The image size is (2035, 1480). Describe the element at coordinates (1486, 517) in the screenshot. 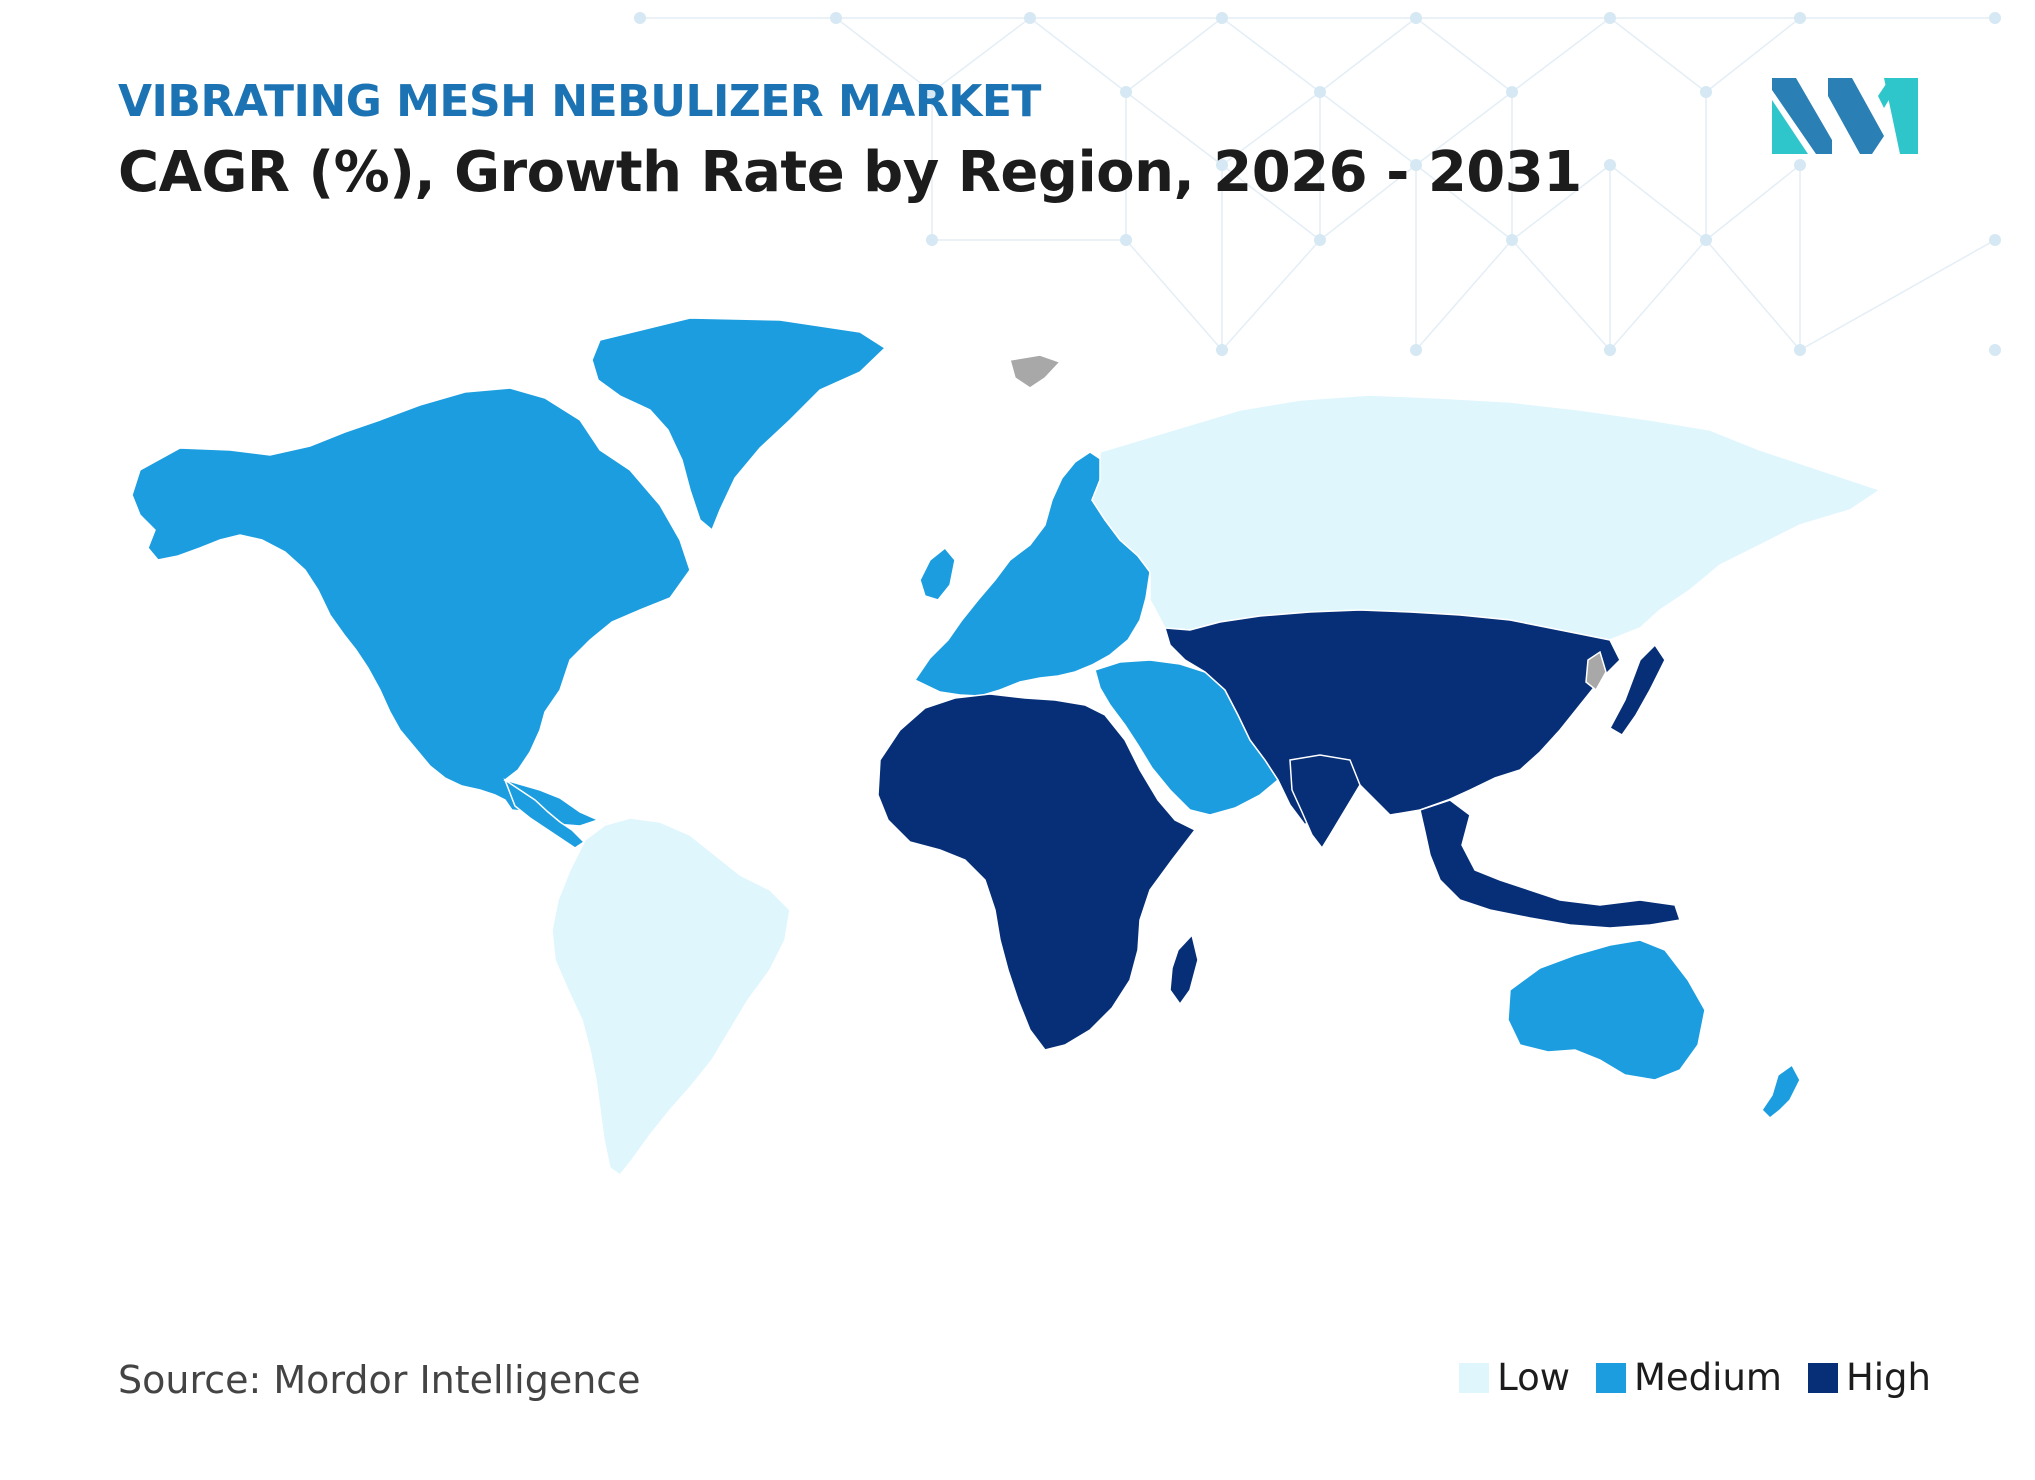

I see `region-russia` at that location.